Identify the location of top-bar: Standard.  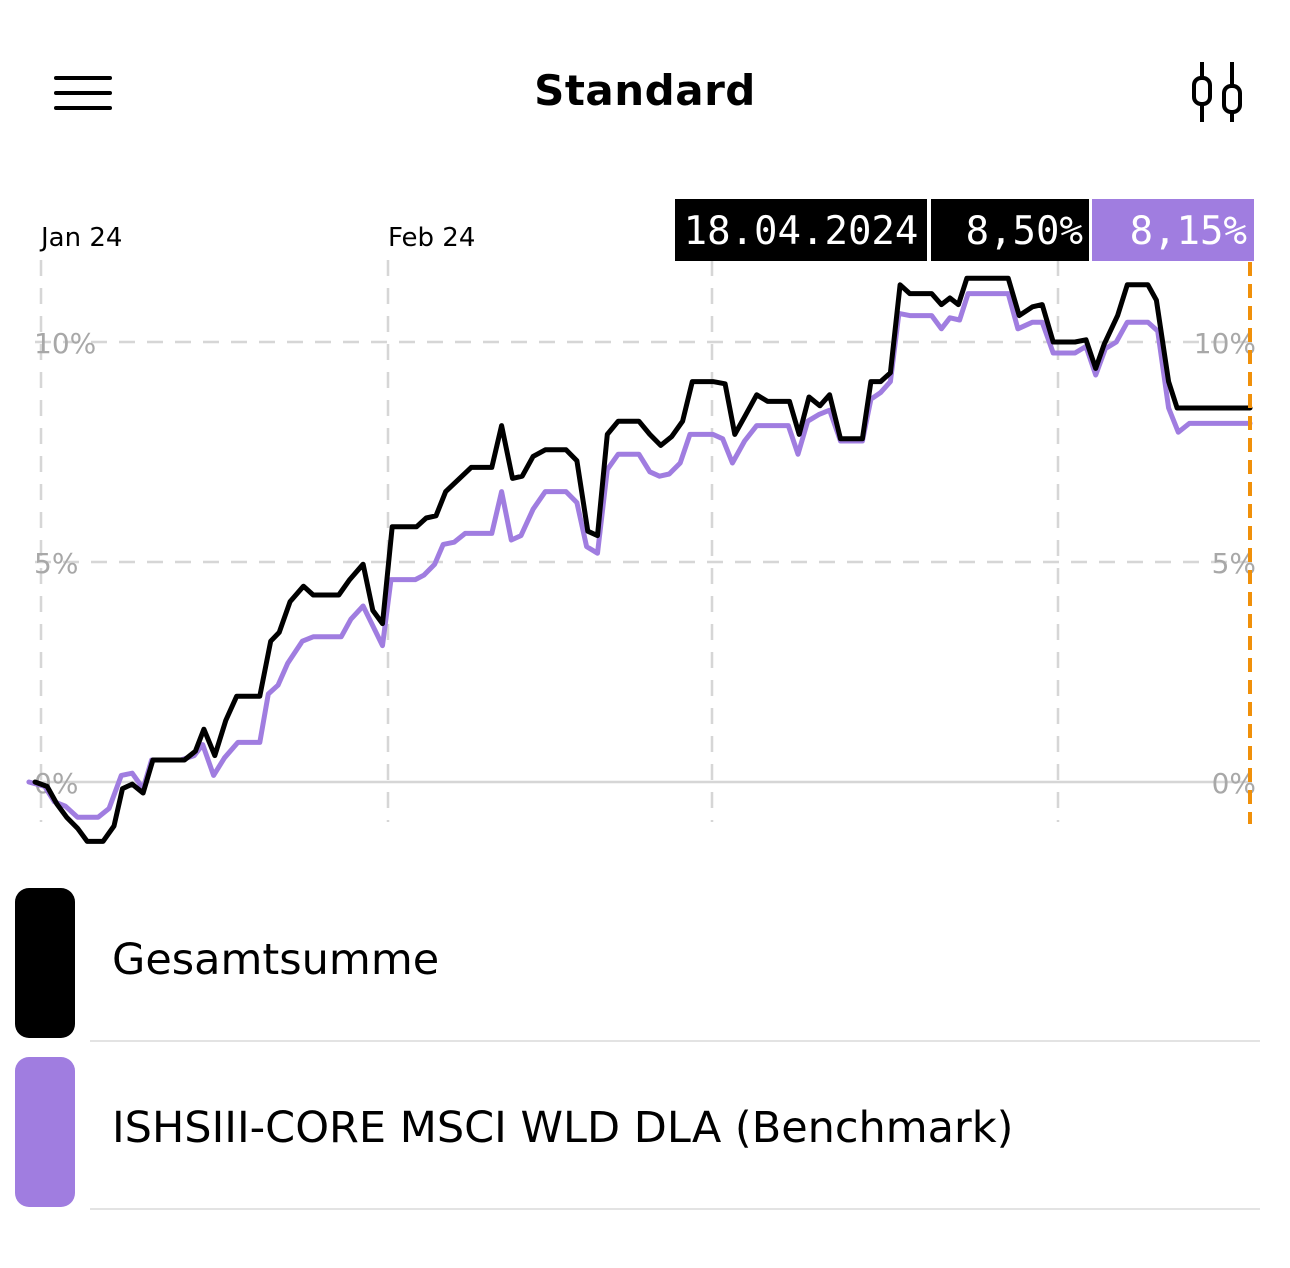
(645, 95).